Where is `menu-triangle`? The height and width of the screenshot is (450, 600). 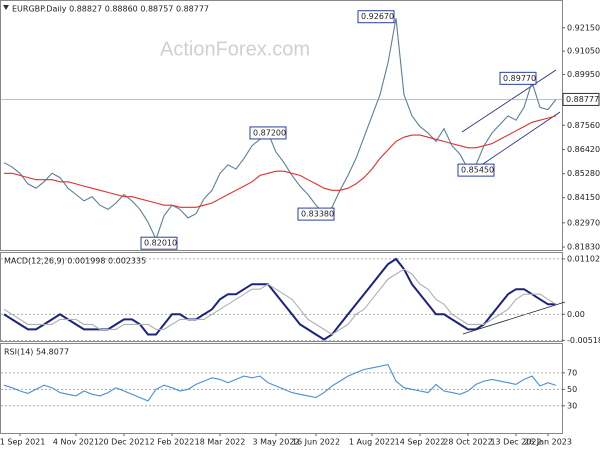 menu-triangle is located at coordinates (6, 7).